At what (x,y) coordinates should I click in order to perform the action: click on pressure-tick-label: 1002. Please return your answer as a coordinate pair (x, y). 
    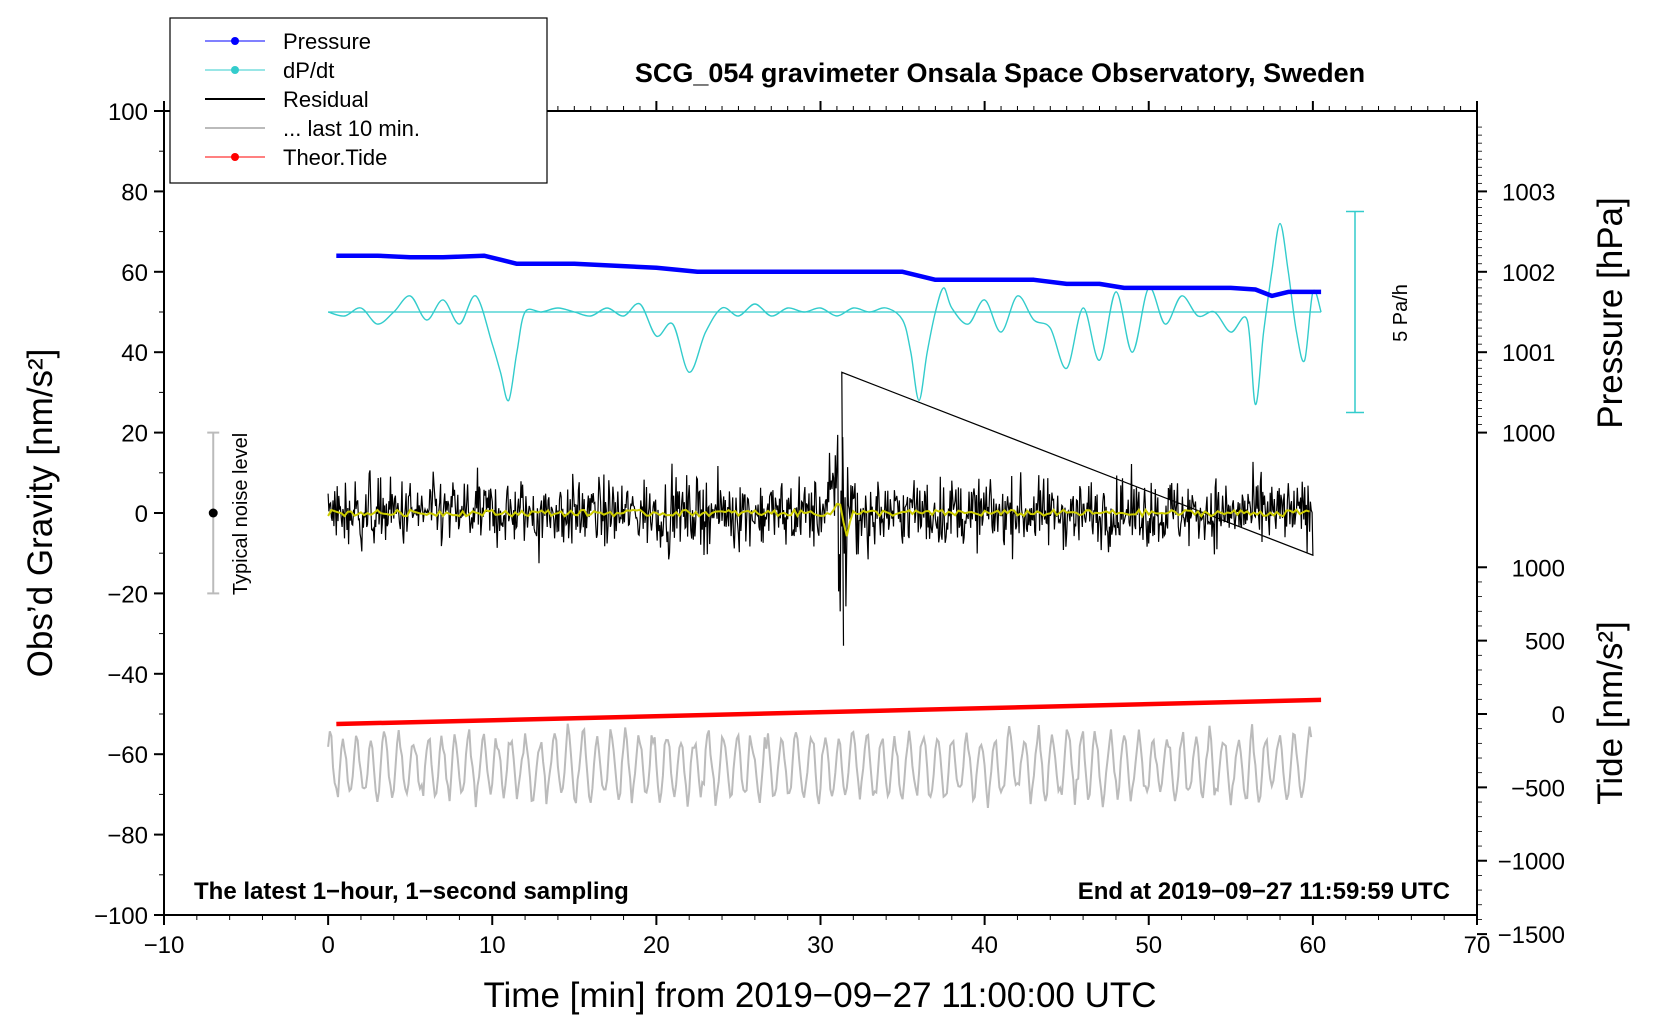
    Looking at the image, I should click on (1528, 273).